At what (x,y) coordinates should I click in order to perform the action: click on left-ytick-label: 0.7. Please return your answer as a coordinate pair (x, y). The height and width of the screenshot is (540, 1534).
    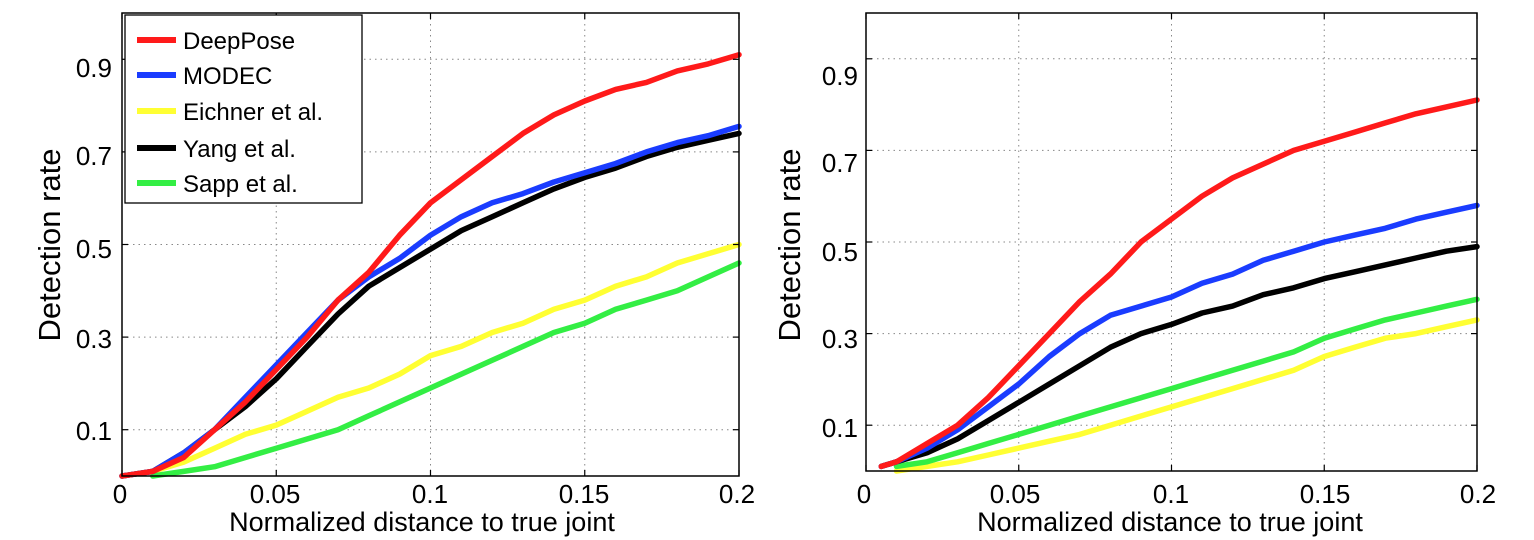
    Looking at the image, I should click on (94, 156).